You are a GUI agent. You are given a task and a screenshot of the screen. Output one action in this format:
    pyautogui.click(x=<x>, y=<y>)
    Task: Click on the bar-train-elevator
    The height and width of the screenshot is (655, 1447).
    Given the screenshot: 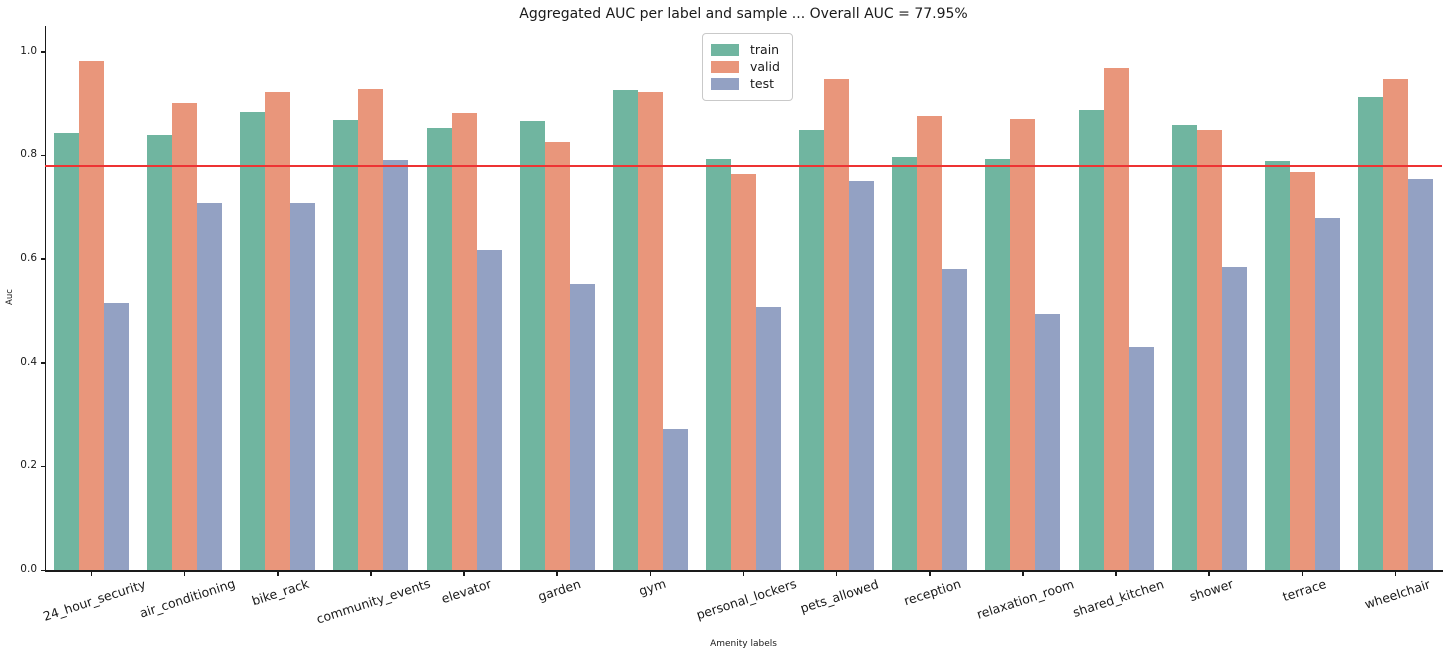 What is the action you would take?
    pyautogui.click(x=439, y=348)
    